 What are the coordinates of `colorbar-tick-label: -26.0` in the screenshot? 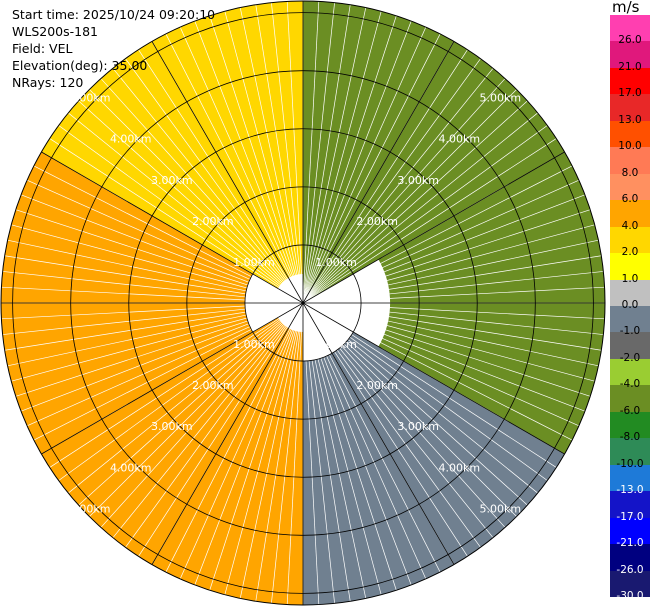 It's located at (630, 569).